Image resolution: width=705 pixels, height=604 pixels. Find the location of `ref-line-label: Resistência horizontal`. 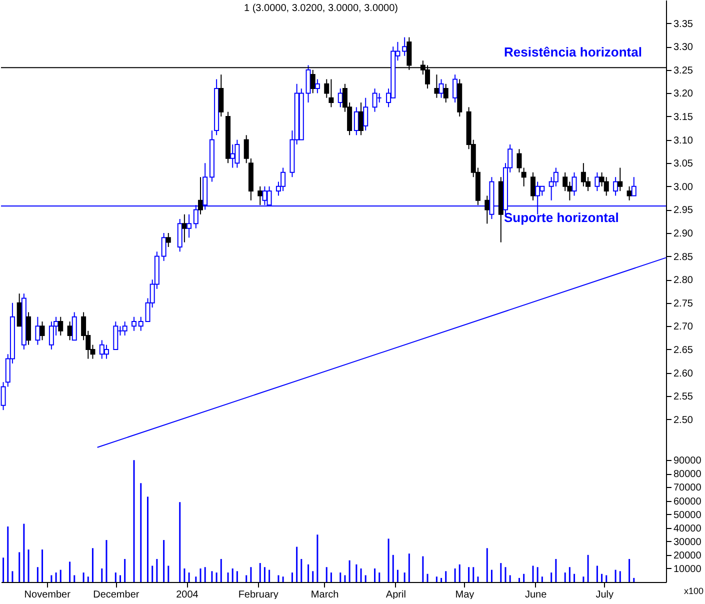

ref-line-label: Resistência horizontal is located at coordinates (573, 52).